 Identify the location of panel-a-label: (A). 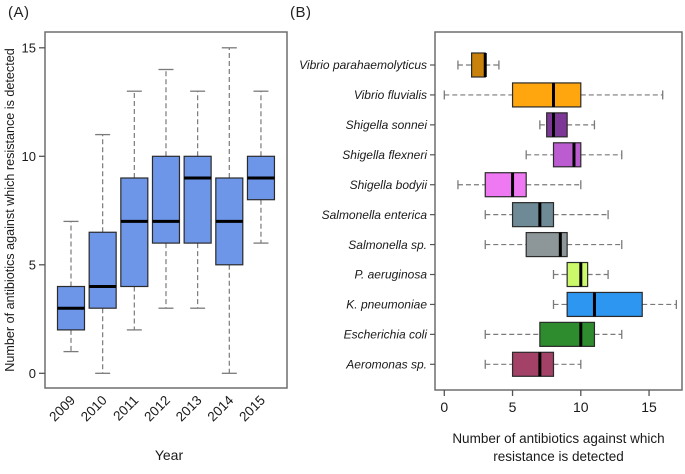
(19, 12).